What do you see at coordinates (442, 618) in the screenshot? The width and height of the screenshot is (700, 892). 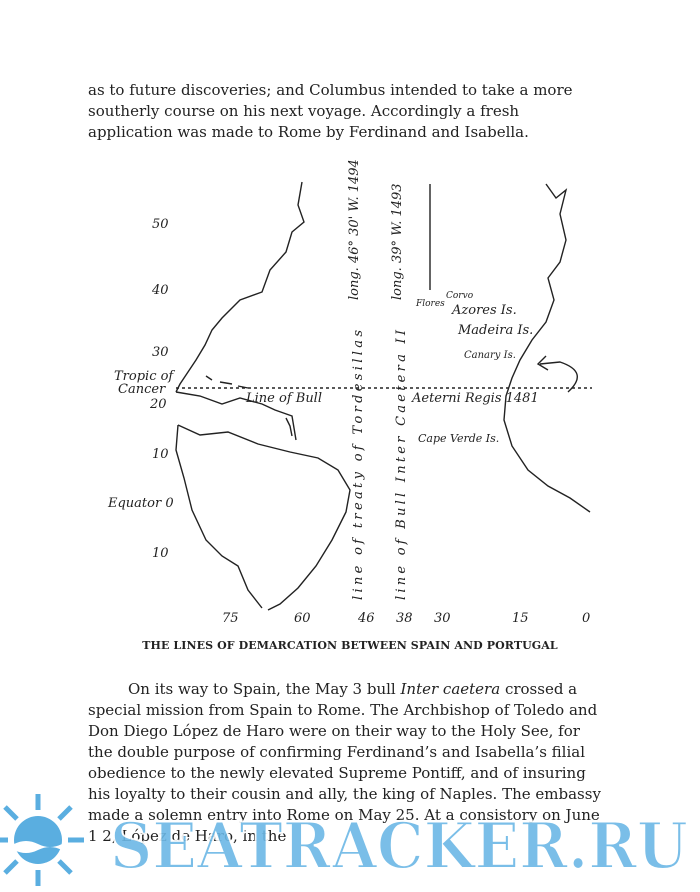 I see `longitude-label: 30` at bounding box center [442, 618].